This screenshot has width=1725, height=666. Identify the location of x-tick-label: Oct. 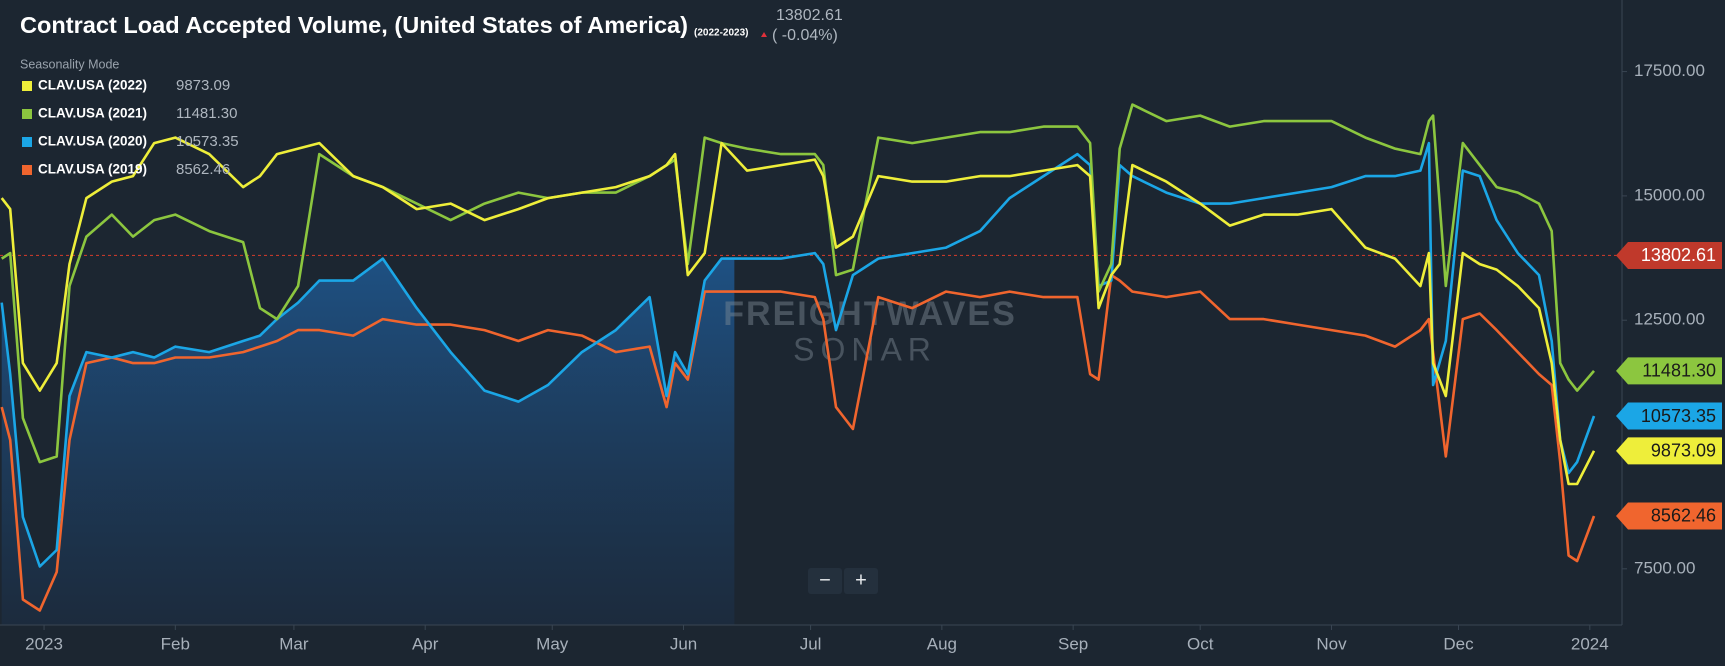
(1200, 643).